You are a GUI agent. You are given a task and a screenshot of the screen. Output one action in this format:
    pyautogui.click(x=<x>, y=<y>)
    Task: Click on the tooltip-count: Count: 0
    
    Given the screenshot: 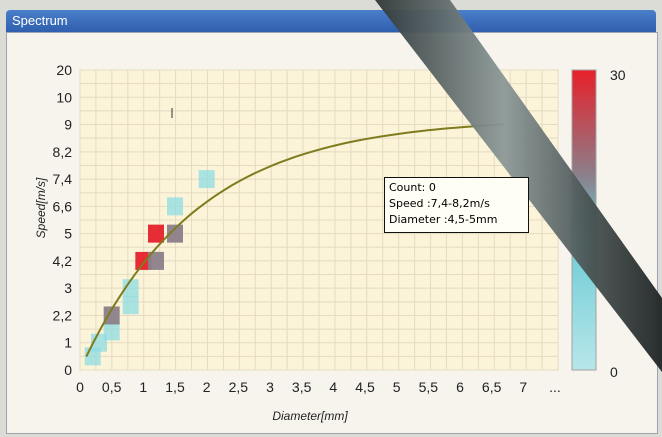 What is the action you would take?
    pyautogui.click(x=412, y=187)
    